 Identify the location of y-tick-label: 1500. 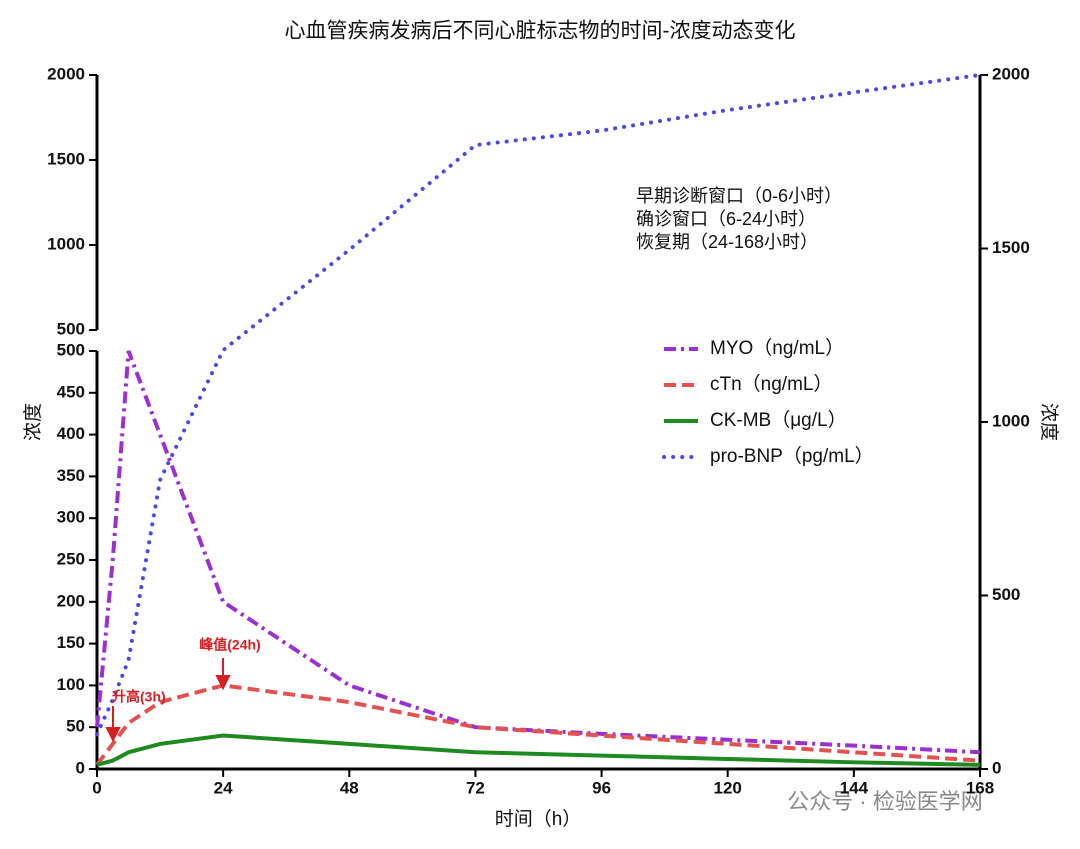
(66, 158).